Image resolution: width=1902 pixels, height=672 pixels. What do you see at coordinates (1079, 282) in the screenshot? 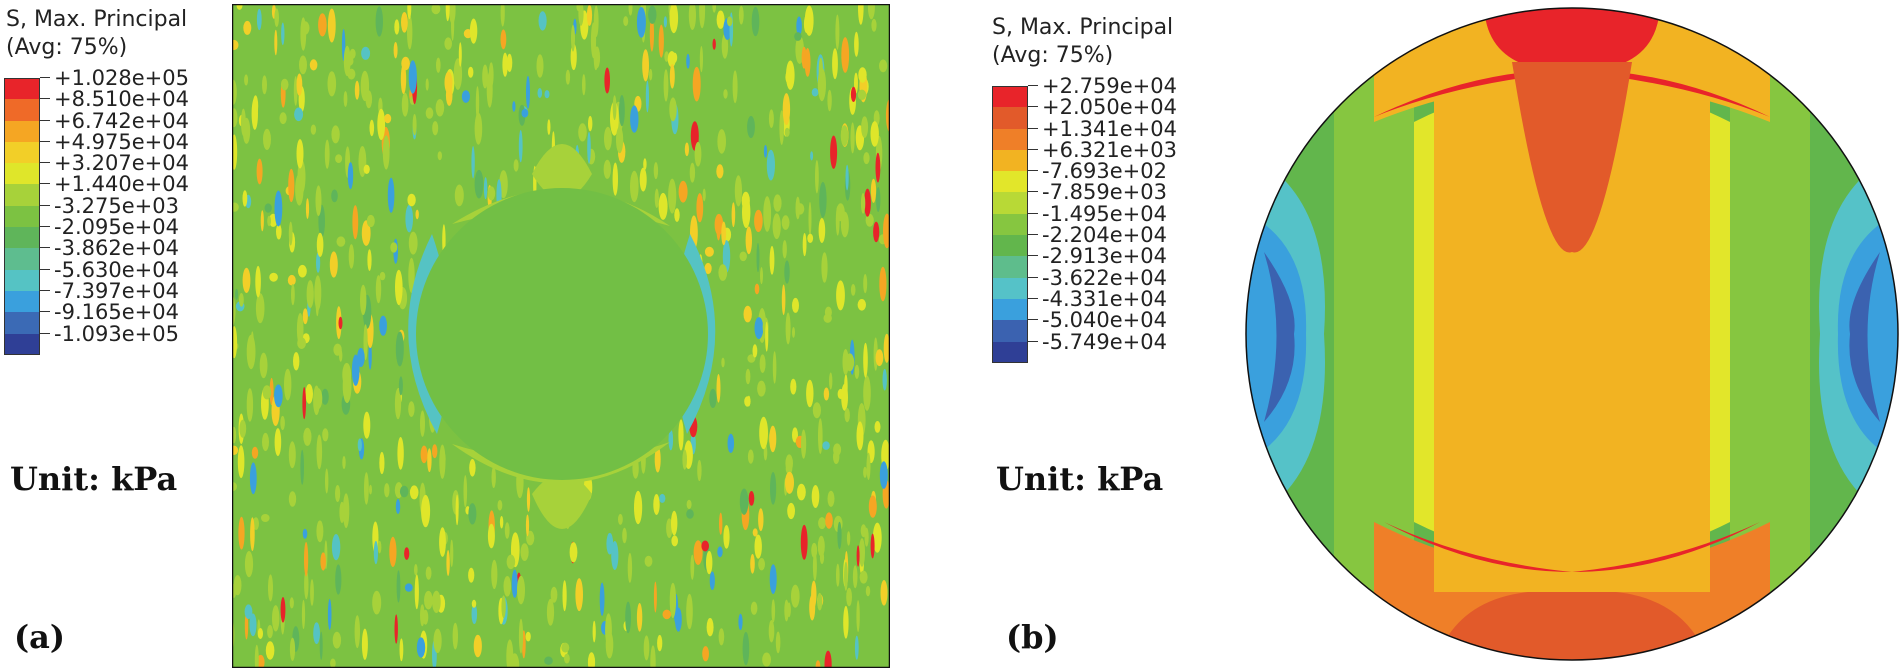
I see `panel-b-legend-row: -3.622e+04` at bounding box center [1079, 282].